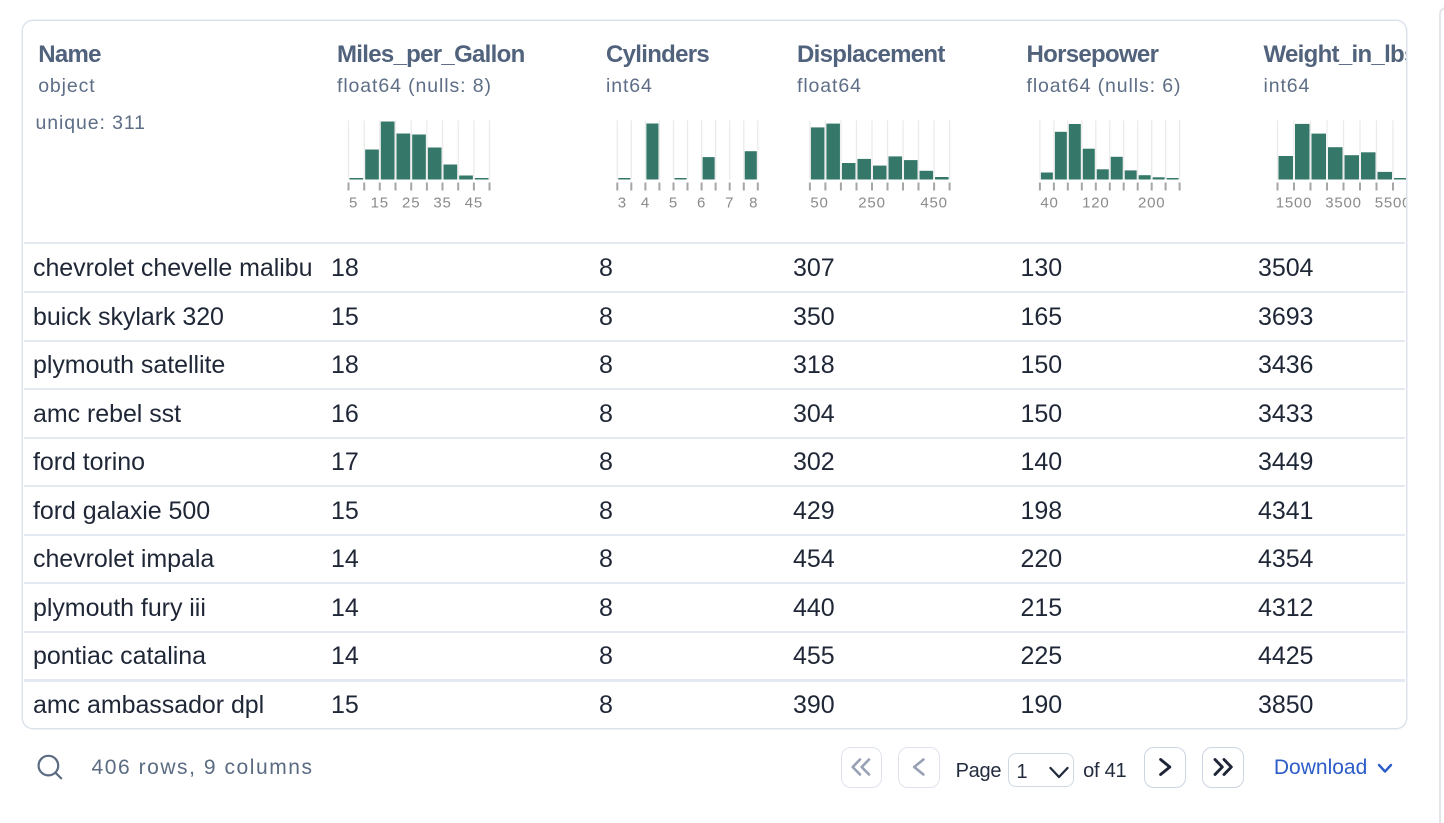 This screenshot has height=823, width=1444. Describe the element at coordinates (871, 203) in the screenshot. I see `svg-text: 250` at that location.